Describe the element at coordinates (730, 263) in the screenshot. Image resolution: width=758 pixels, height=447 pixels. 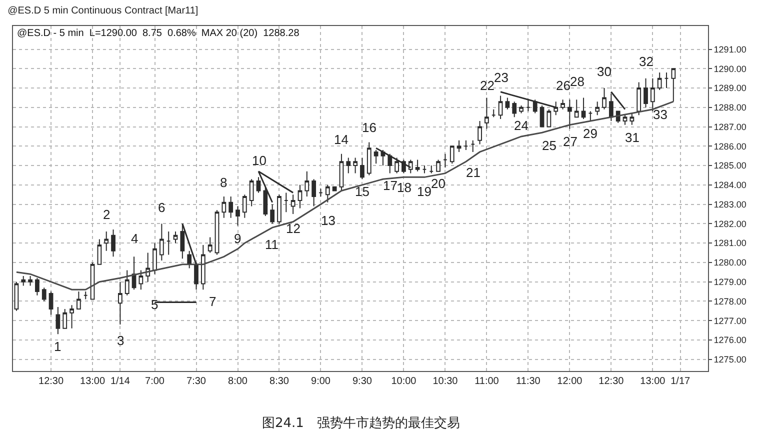
I see `y-tick-label: 1280.00` at that location.